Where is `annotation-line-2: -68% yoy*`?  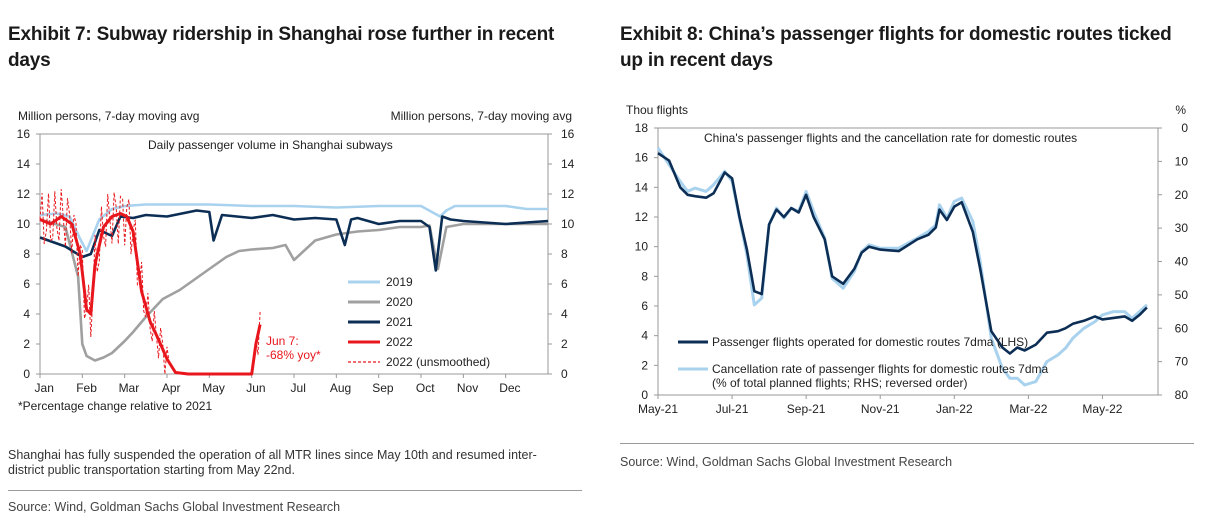 annotation-line-2: -68% yoy* is located at coordinates (293, 355).